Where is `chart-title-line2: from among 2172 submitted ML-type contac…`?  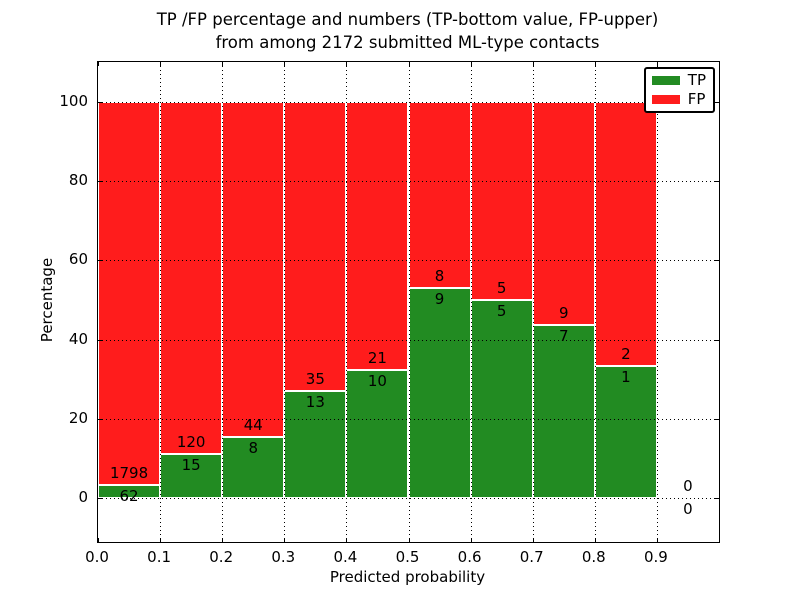 chart-title-line2: from among 2172 submitted ML-type contac… is located at coordinates (407, 42).